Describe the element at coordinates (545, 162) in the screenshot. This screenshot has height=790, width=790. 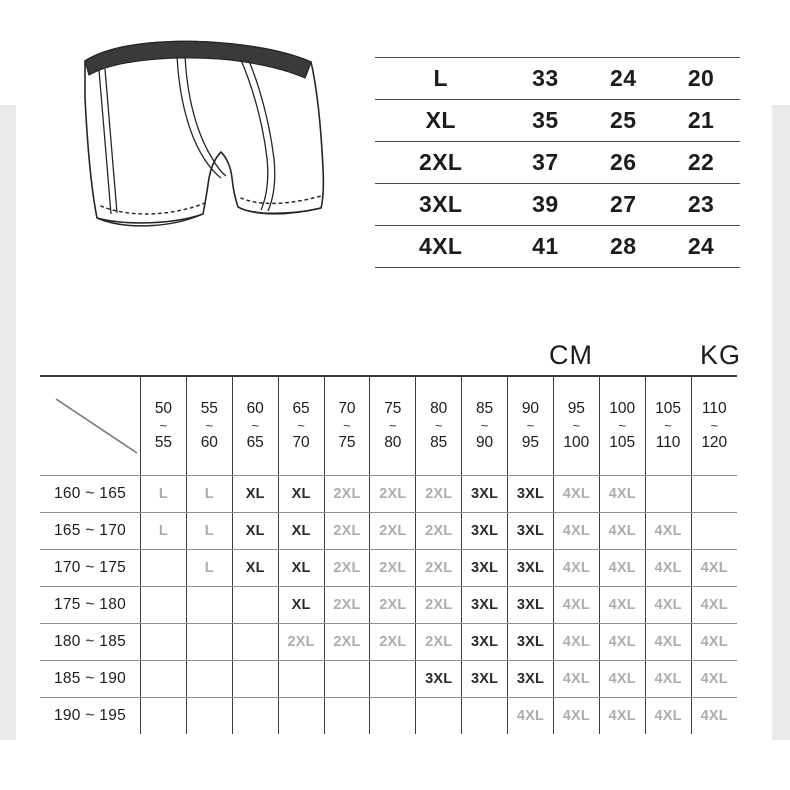
I see `row-value-1: 37` at that location.